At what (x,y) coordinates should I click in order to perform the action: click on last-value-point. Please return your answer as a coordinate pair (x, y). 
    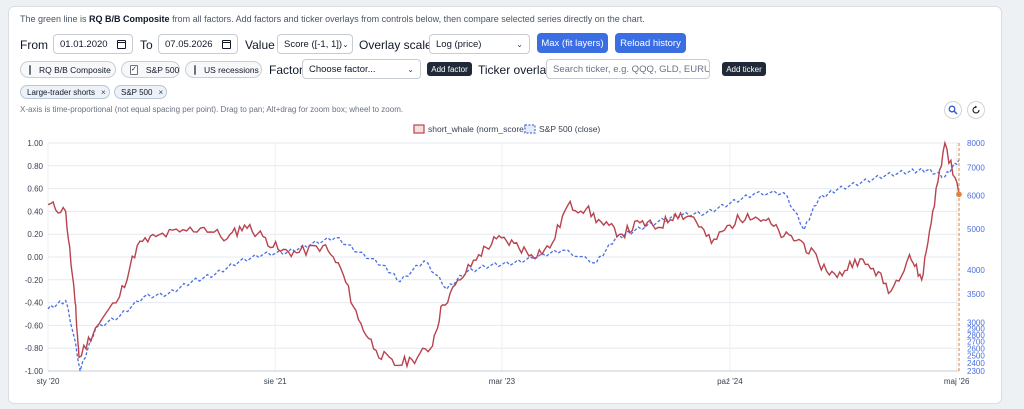
    Looking at the image, I should click on (959, 194).